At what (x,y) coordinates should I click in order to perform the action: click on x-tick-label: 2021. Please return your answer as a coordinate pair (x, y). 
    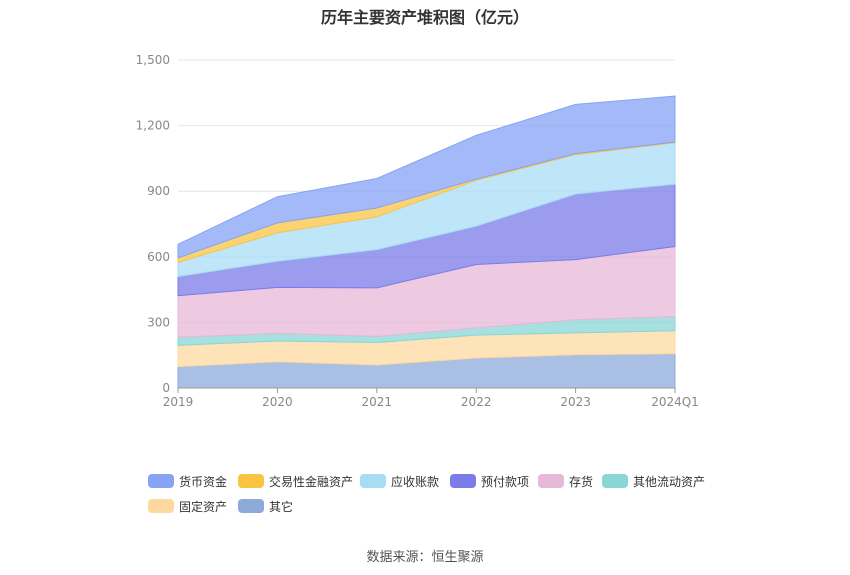
    Looking at the image, I should click on (377, 402).